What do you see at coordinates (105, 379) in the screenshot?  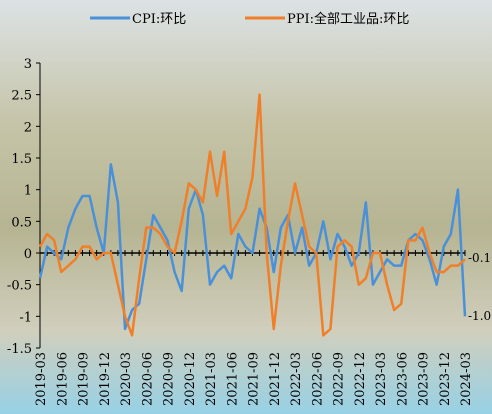 I see `x-tick-label: 2019-12` at bounding box center [105, 379].